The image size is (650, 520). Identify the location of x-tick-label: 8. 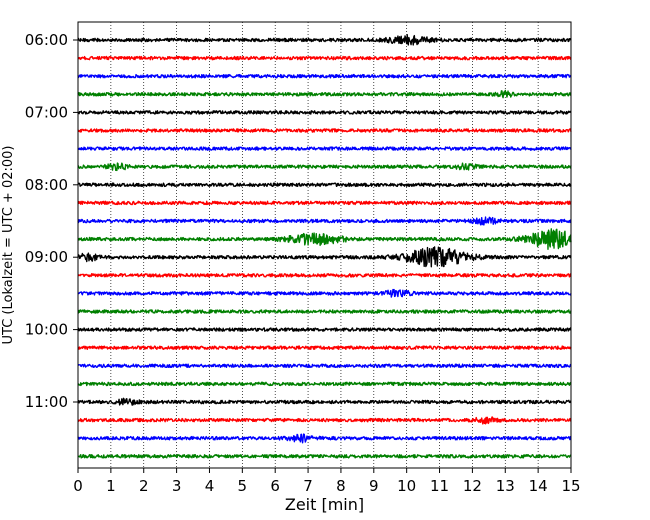
(341, 486).